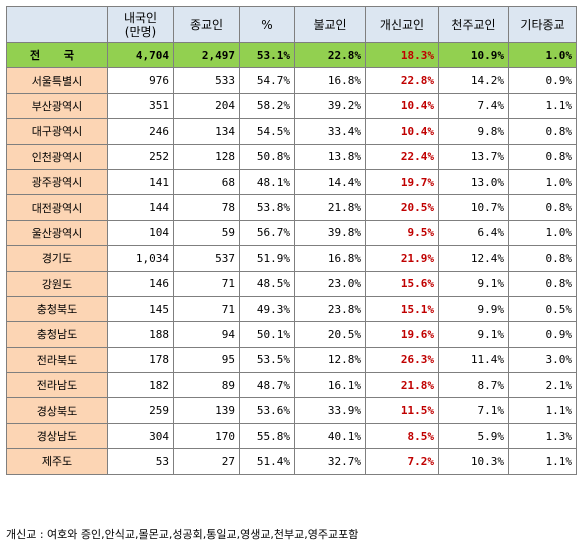 This screenshot has height=551, width=582. What do you see at coordinates (330, 385) in the screenshot?
I see `value-cell: 16.1%` at bounding box center [330, 385].